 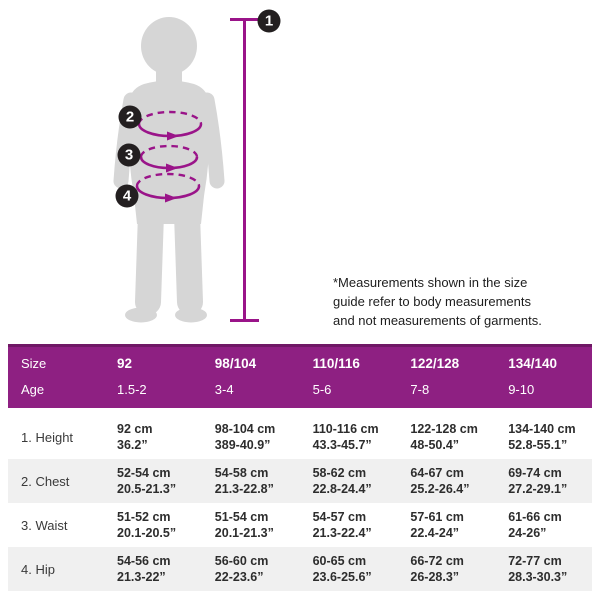 I want to click on row-label-hip: 4. Hip, so click(x=38, y=569).